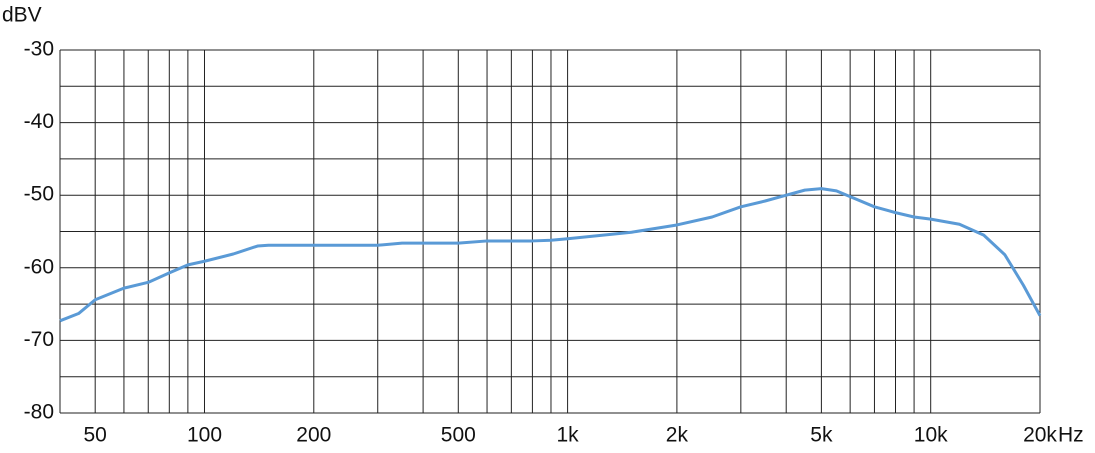  What do you see at coordinates (1071, 435) in the screenshot?
I see `x-axis-label: Hz` at bounding box center [1071, 435].